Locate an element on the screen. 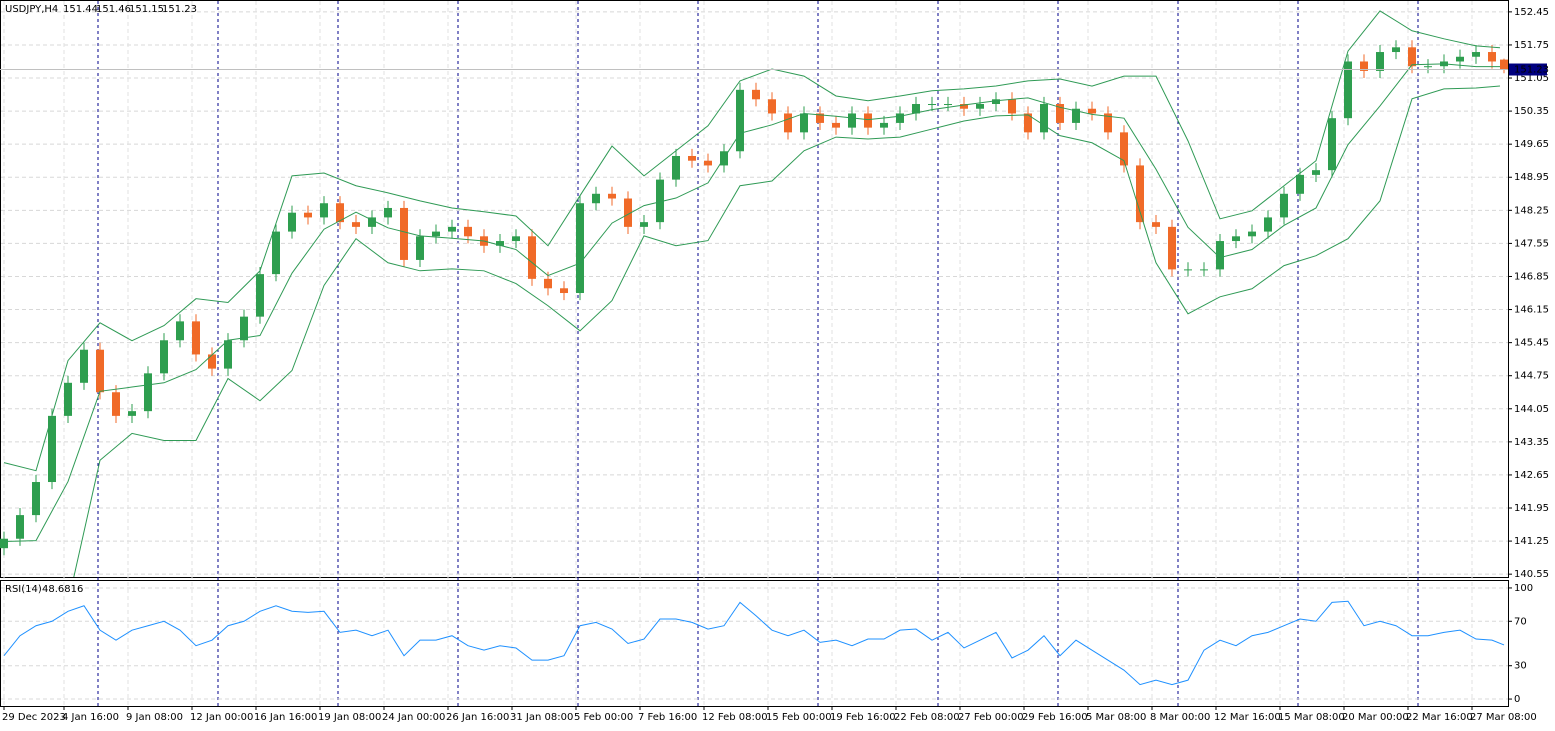 This screenshot has width=1555, height=731. x-tick-label: 19 Feb 16:00 is located at coordinates (863, 717).